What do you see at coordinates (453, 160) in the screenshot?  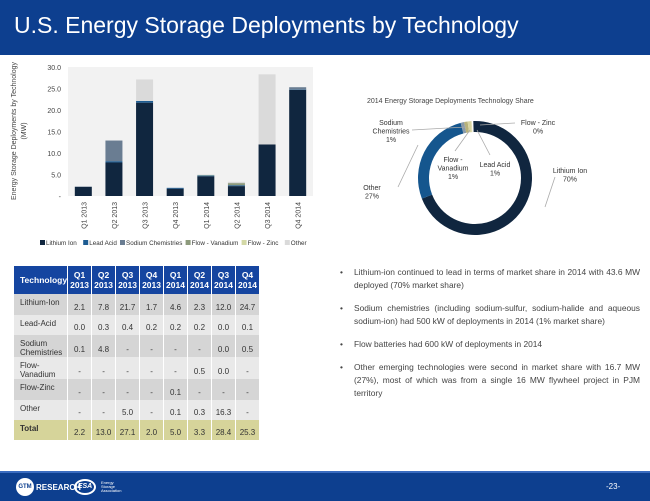 I see `slice-name: Flow -` at bounding box center [453, 160].